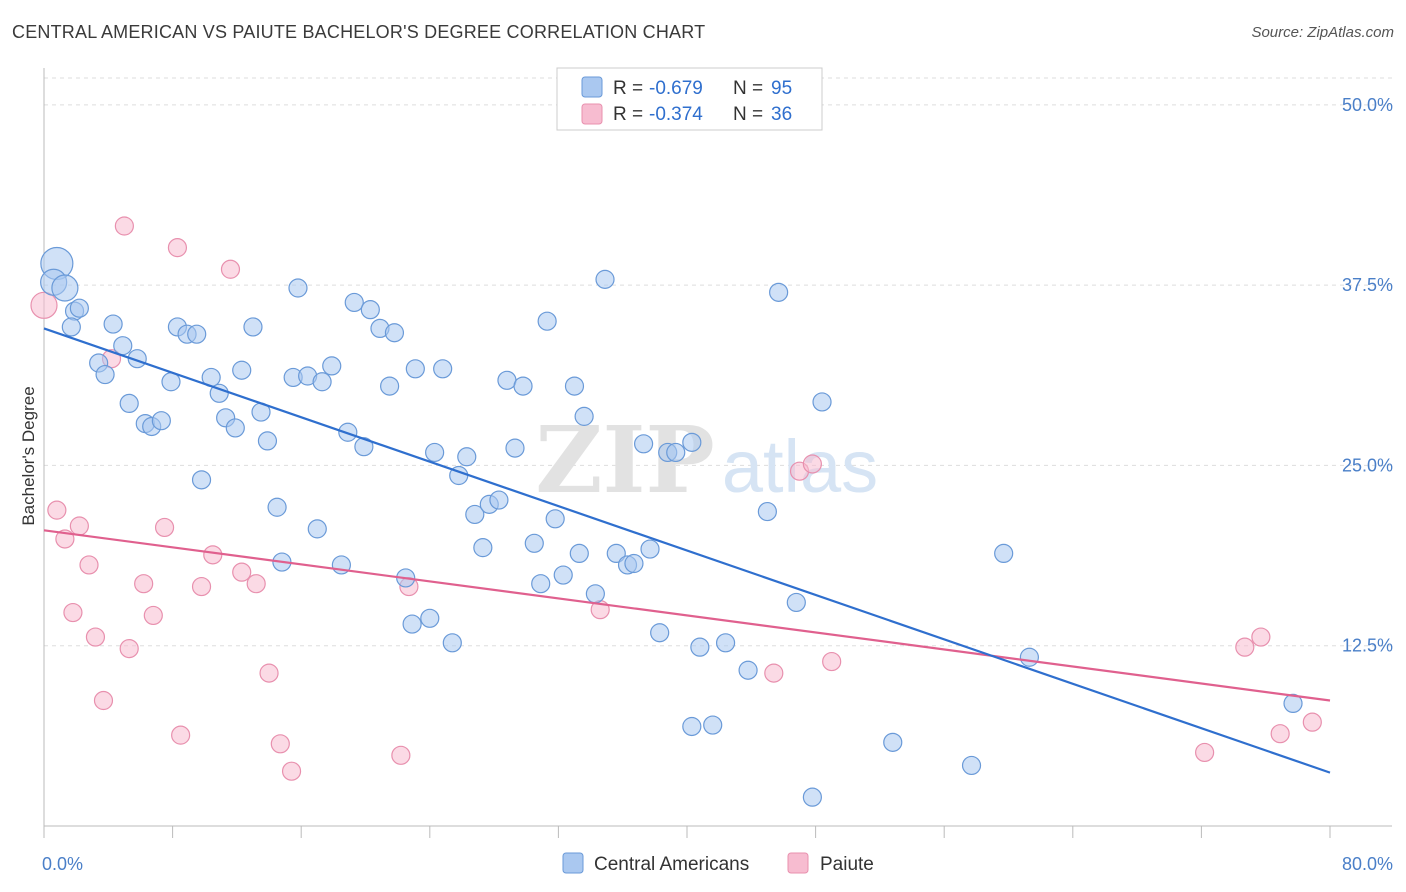 This screenshot has height=892, width=1406. Describe the element at coordinates (676, 88) in the screenshot. I see `legend-r-value-1: -0.679` at that location.